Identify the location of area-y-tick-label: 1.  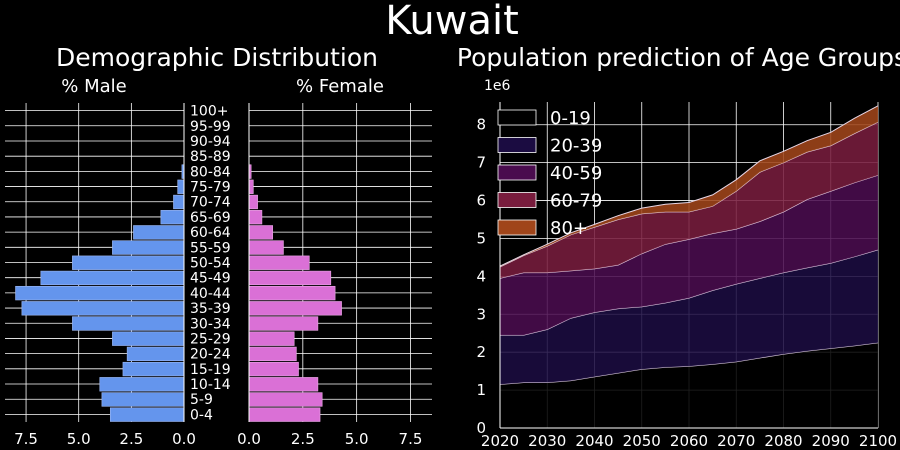
(481, 390).